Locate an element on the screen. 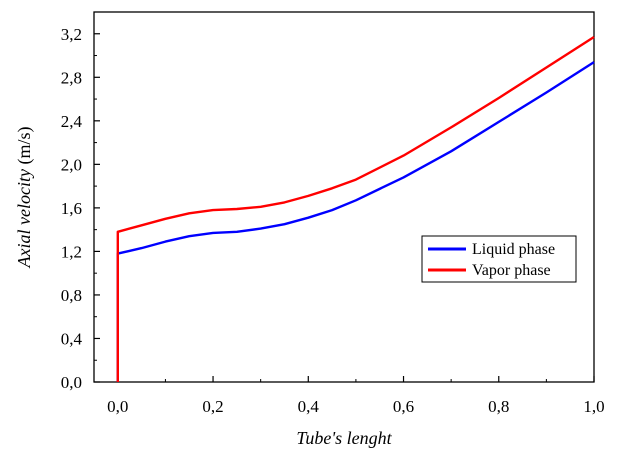  y-tick-label: 1,6 is located at coordinates (71, 208).